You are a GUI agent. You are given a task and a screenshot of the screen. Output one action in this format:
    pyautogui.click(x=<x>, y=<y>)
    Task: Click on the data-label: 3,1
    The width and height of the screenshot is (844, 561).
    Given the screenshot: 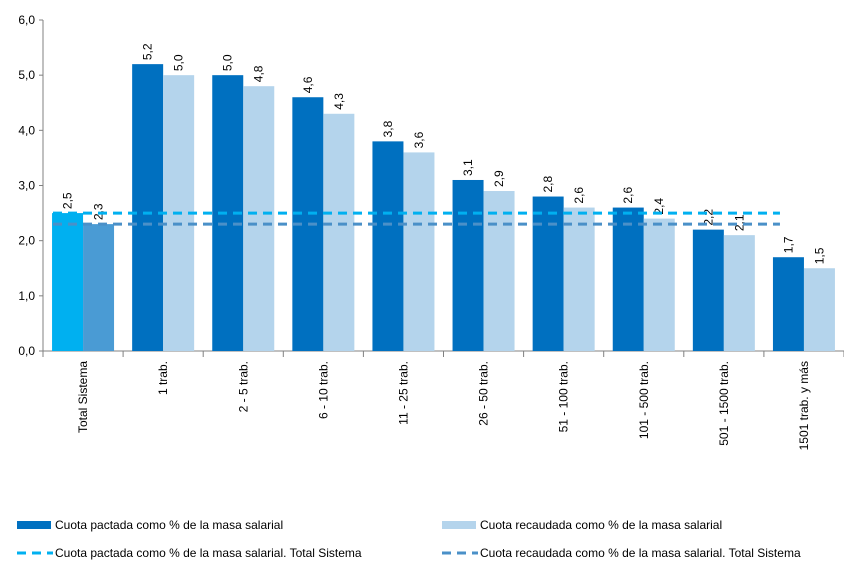 What is the action you would take?
    pyautogui.click(x=468, y=167)
    